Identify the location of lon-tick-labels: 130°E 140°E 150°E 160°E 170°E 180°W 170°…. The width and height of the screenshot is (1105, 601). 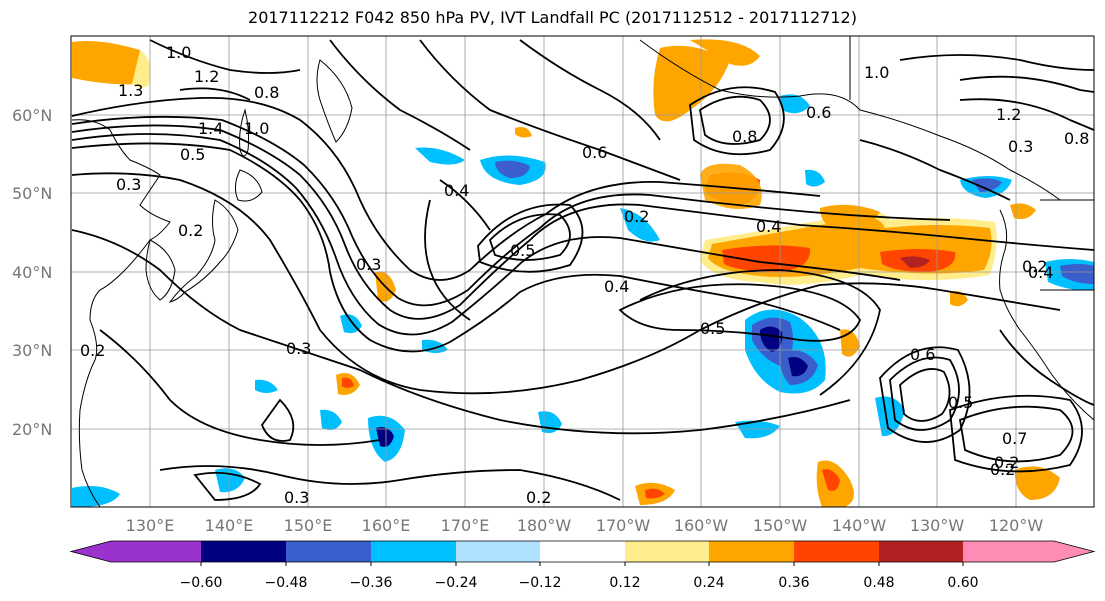
(585, 525).